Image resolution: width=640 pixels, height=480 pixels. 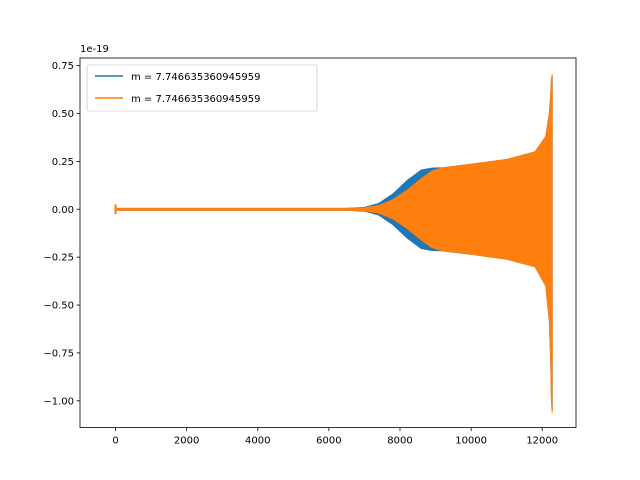 What do you see at coordinates (94, 49) in the screenshot?
I see `y-offset-label: 1e-19` at bounding box center [94, 49].